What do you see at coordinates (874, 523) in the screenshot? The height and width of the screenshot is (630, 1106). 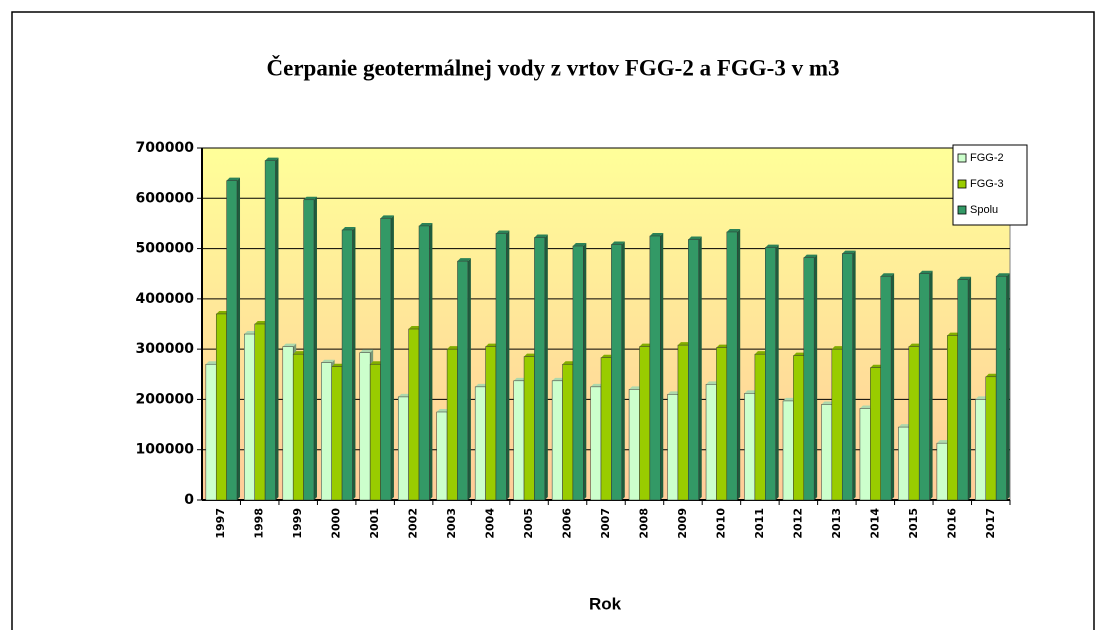 I see `x-tick-label: 2014` at bounding box center [874, 523].